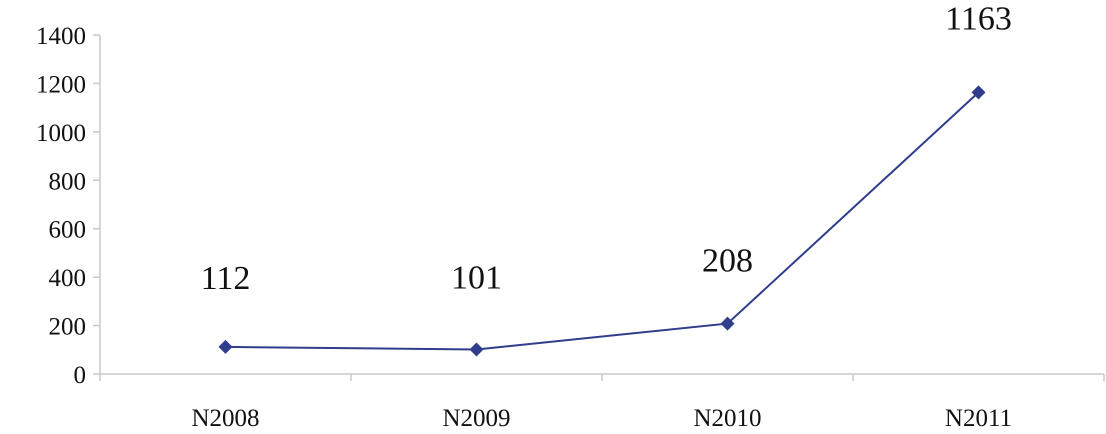 The height and width of the screenshot is (434, 1106). I want to click on y-tick-label: 800, so click(68, 181).